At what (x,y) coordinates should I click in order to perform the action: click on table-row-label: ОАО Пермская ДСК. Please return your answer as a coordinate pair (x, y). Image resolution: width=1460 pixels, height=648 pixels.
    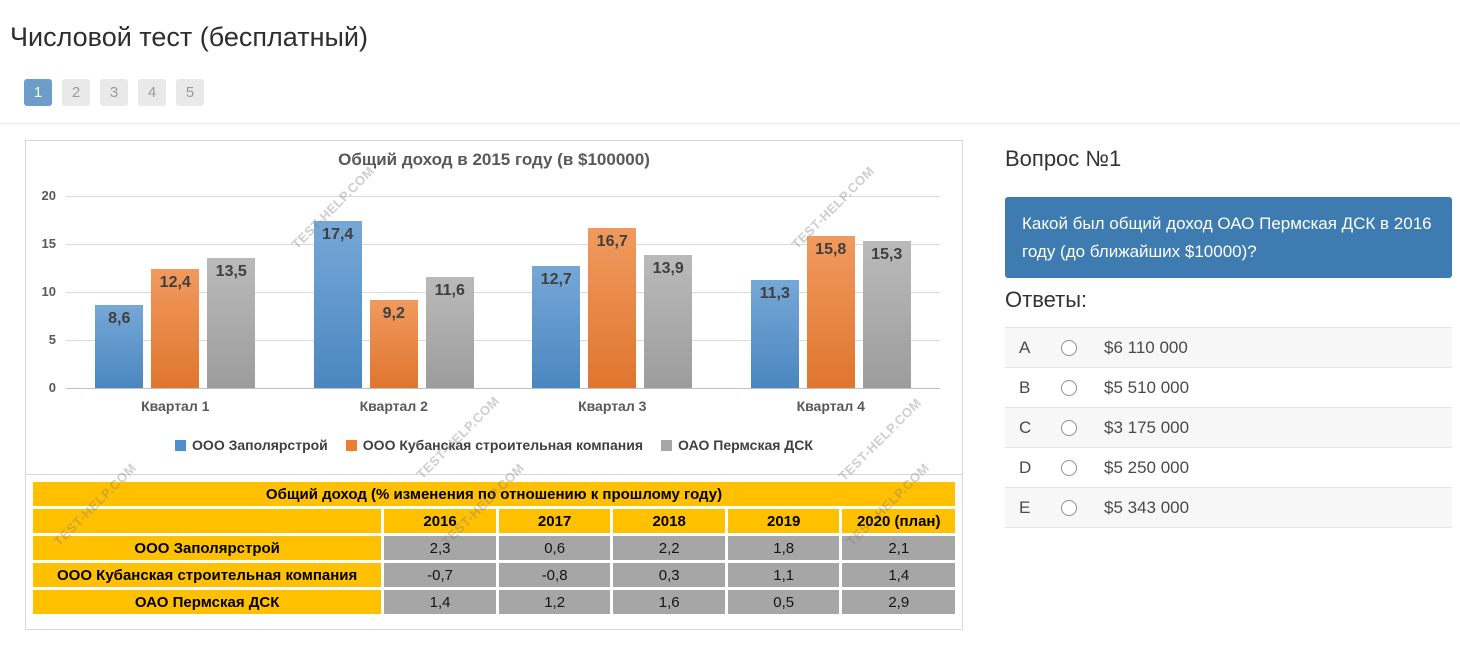
    Looking at the image, I should click on (207, 602).